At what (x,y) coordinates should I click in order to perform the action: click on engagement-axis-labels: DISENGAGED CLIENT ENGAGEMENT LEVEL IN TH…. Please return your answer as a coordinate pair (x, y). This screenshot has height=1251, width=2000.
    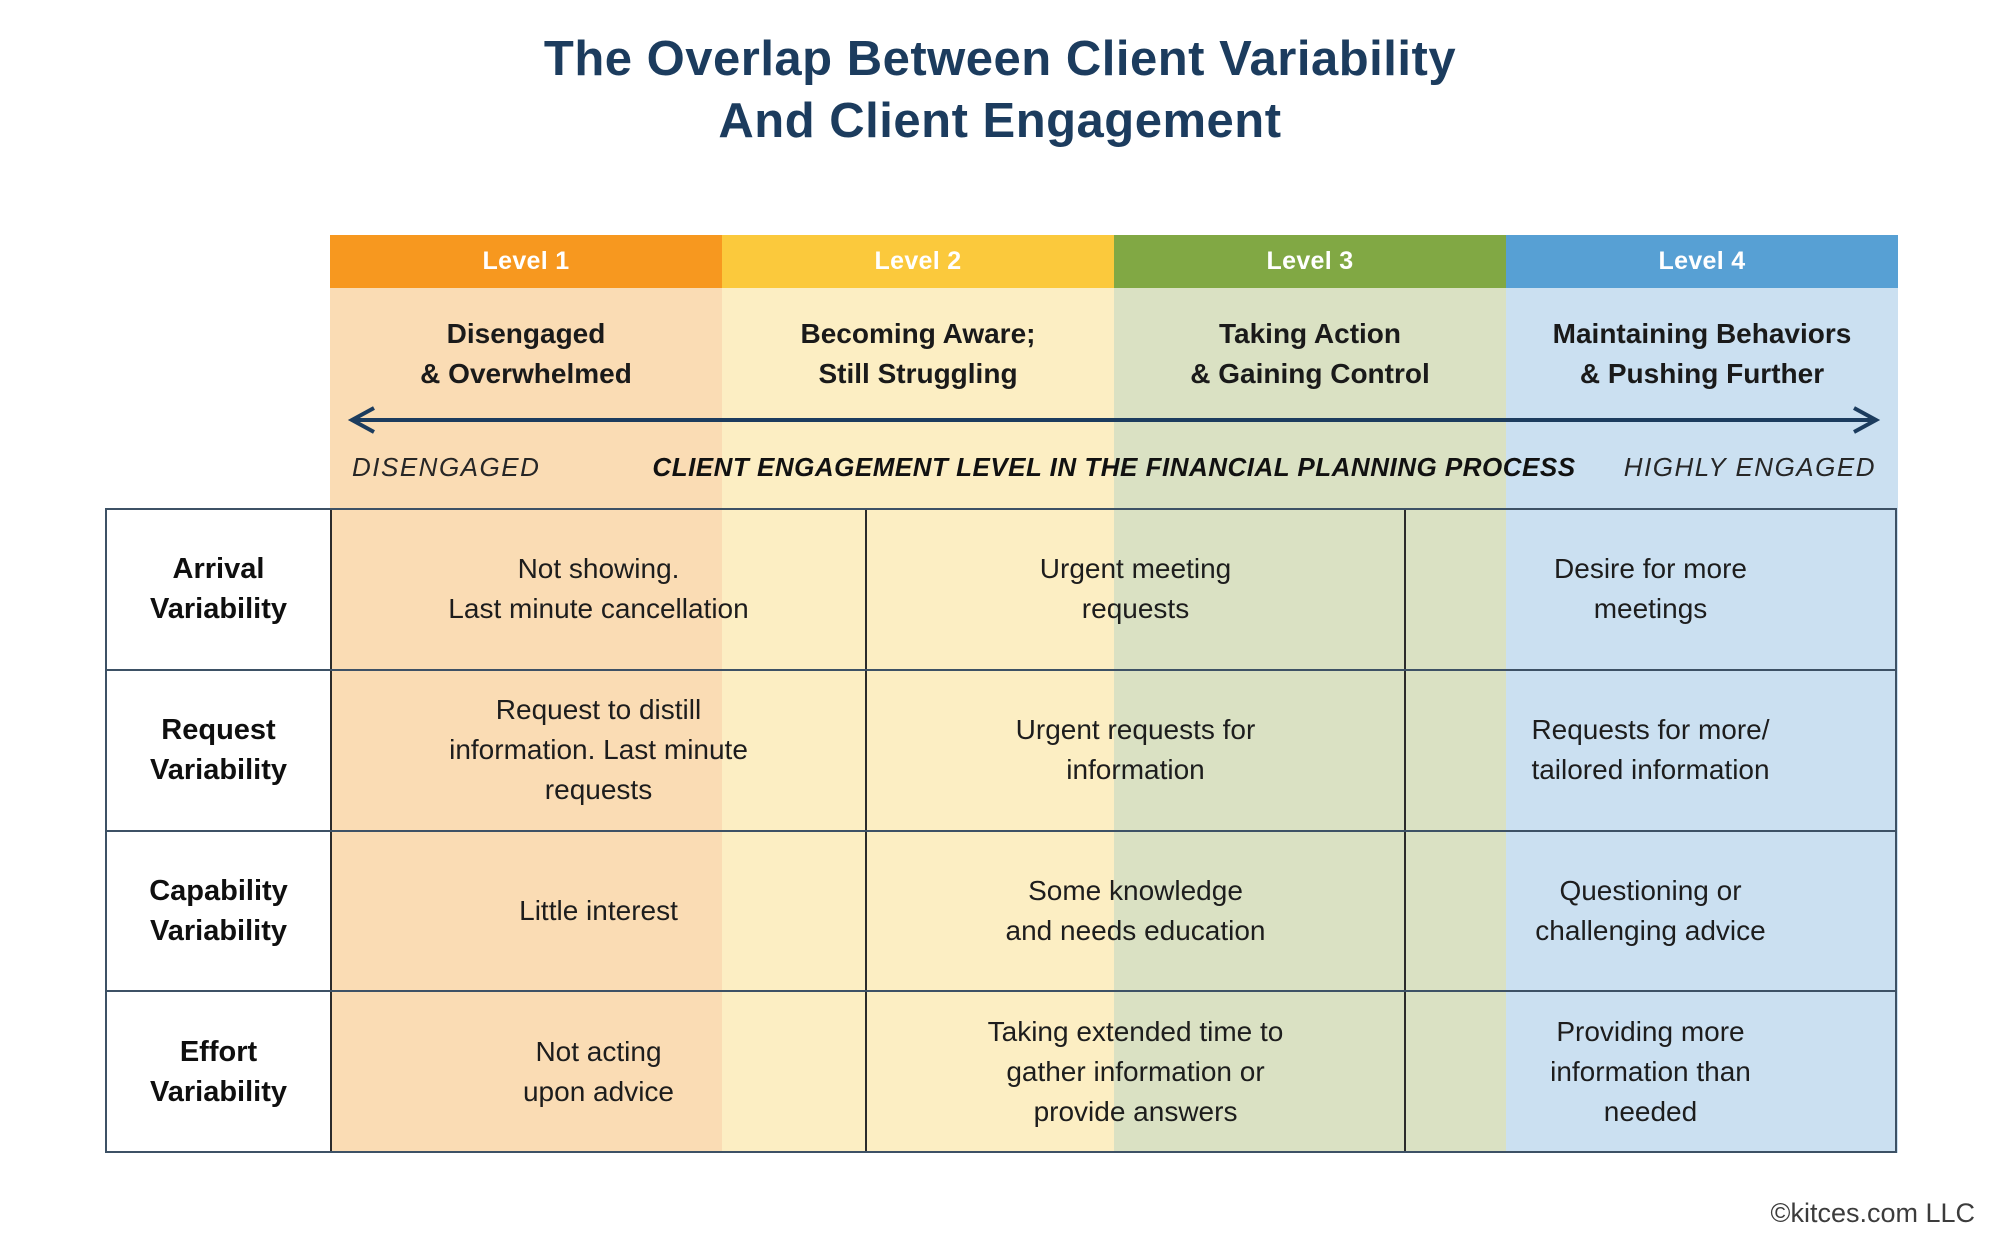
    Looking at the image, I should click on (1114, 469).